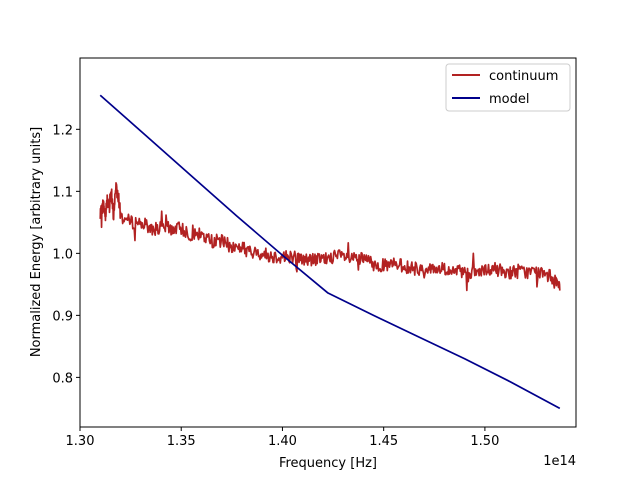  What do you see at coordinates (484, 441) in the screenshot?
I see `x-tick-label: 1.50` at bounding box center [484, 441].